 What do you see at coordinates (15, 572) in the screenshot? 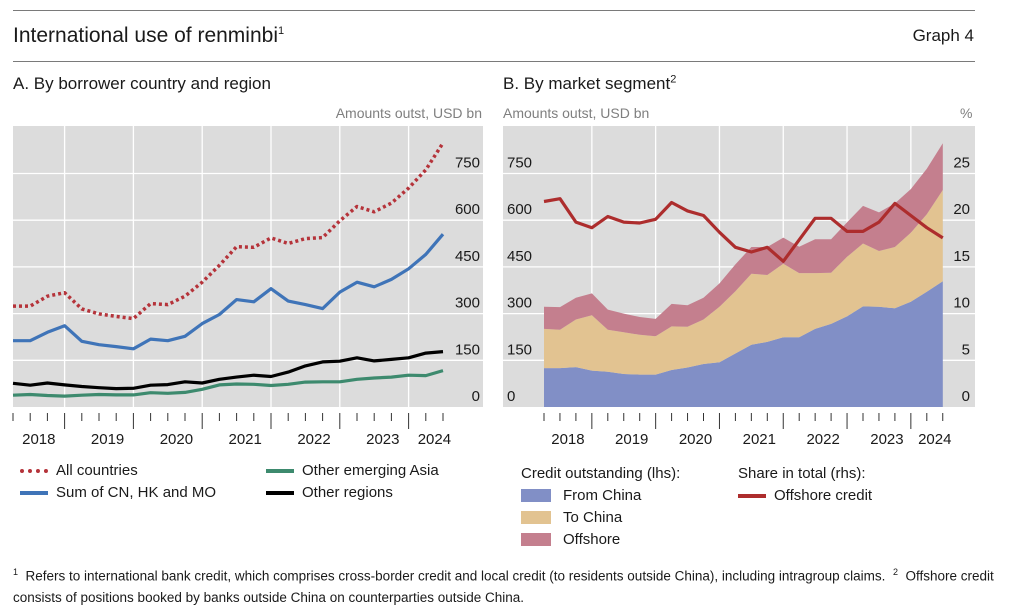
I see `footnote-mark: 1` at bounding box center [15, 572].